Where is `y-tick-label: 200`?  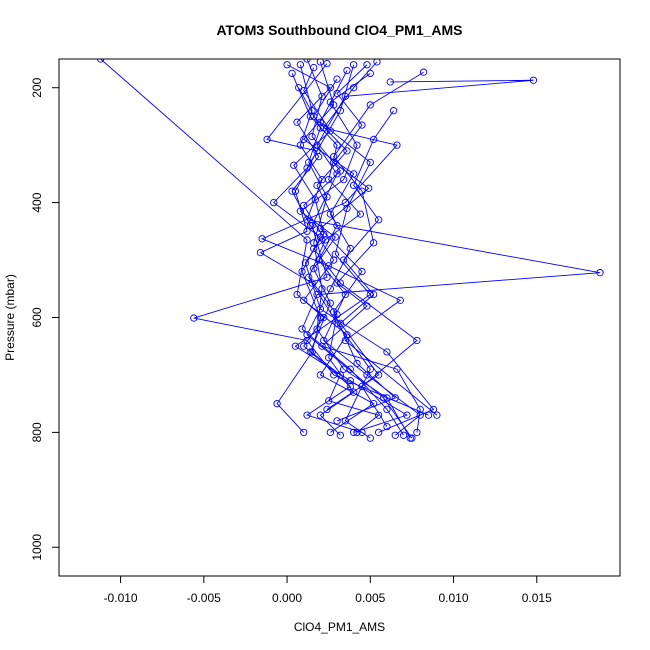 y-tick-label: 200 is located at coordinates (37, 87).